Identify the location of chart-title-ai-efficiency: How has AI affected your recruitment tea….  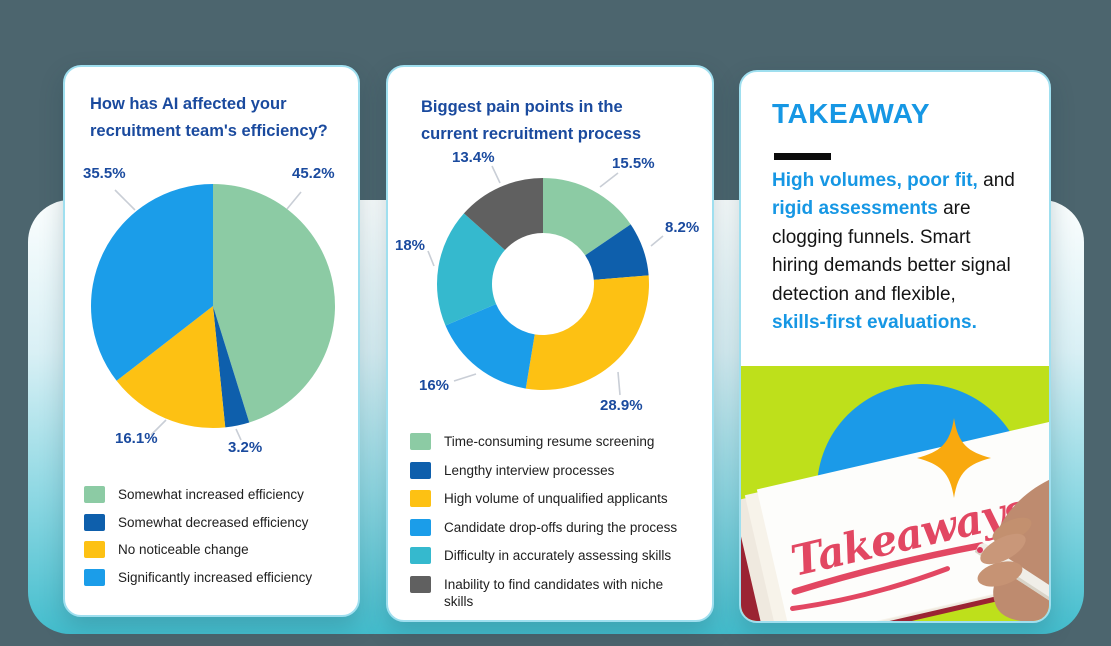
(209, 117).